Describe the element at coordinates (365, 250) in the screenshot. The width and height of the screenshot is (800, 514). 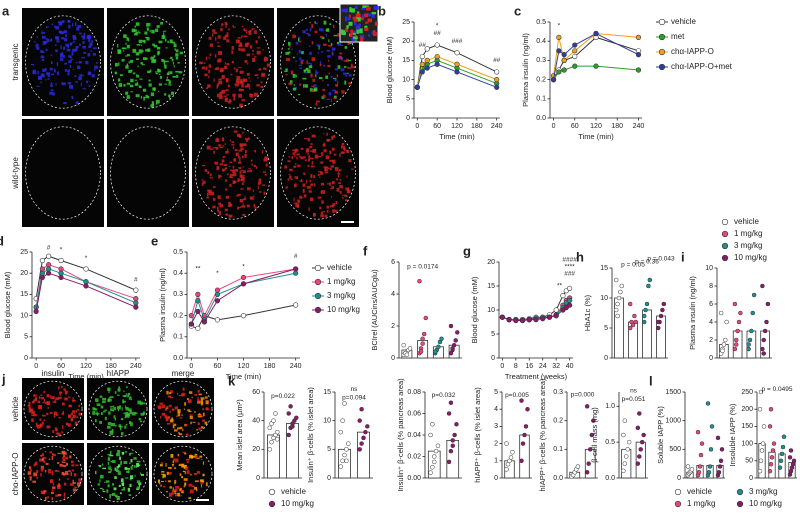
I see `panel-letter: f` at that location.